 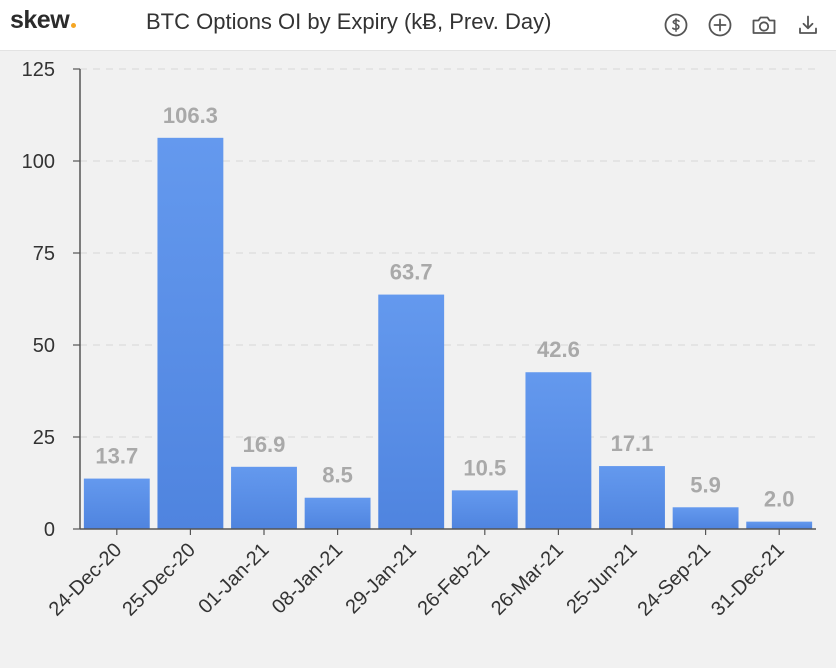 I want to click on y-axis: 0 25 50 75 100 125, so click(x=51, y=300).